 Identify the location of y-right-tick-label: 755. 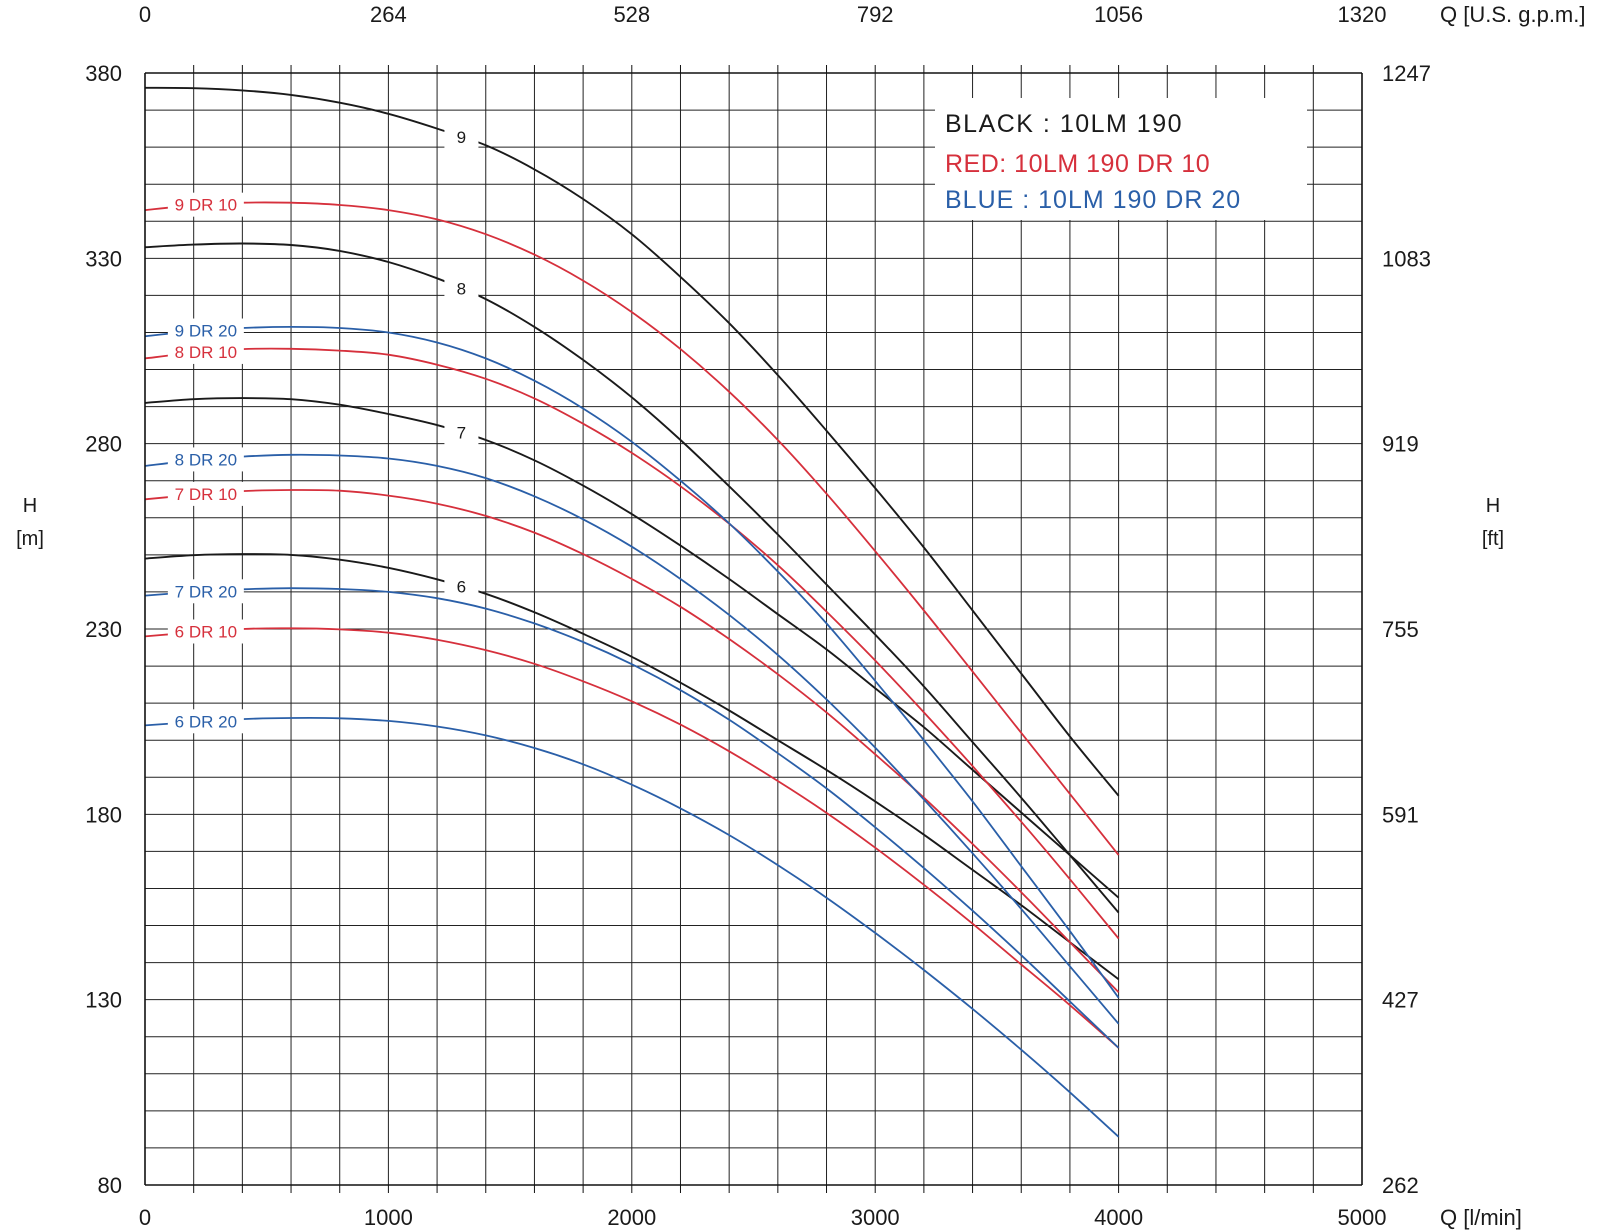
(1400, 629).